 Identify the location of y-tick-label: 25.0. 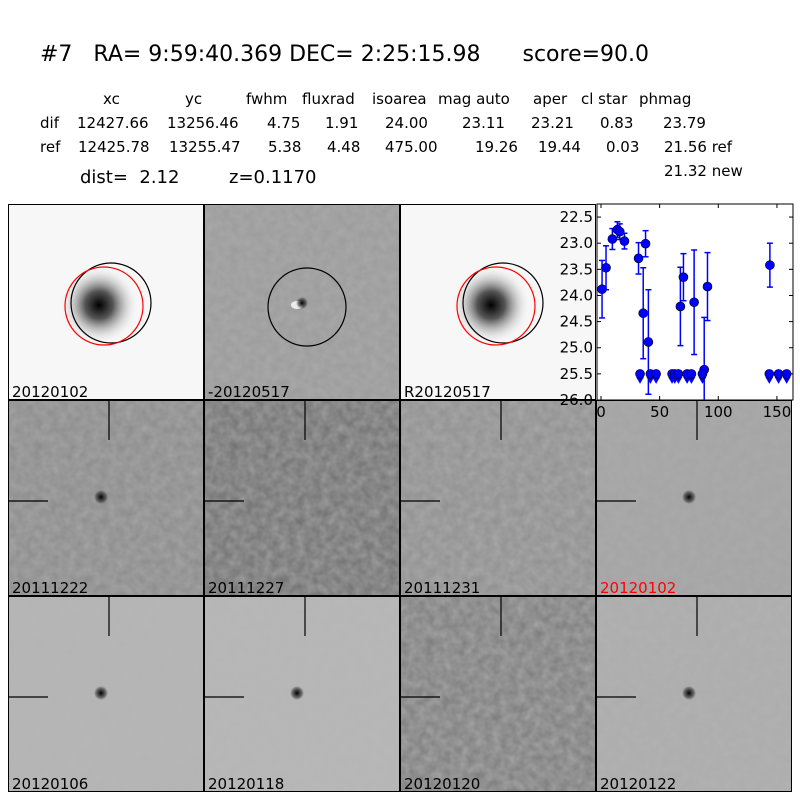
(576, 348).